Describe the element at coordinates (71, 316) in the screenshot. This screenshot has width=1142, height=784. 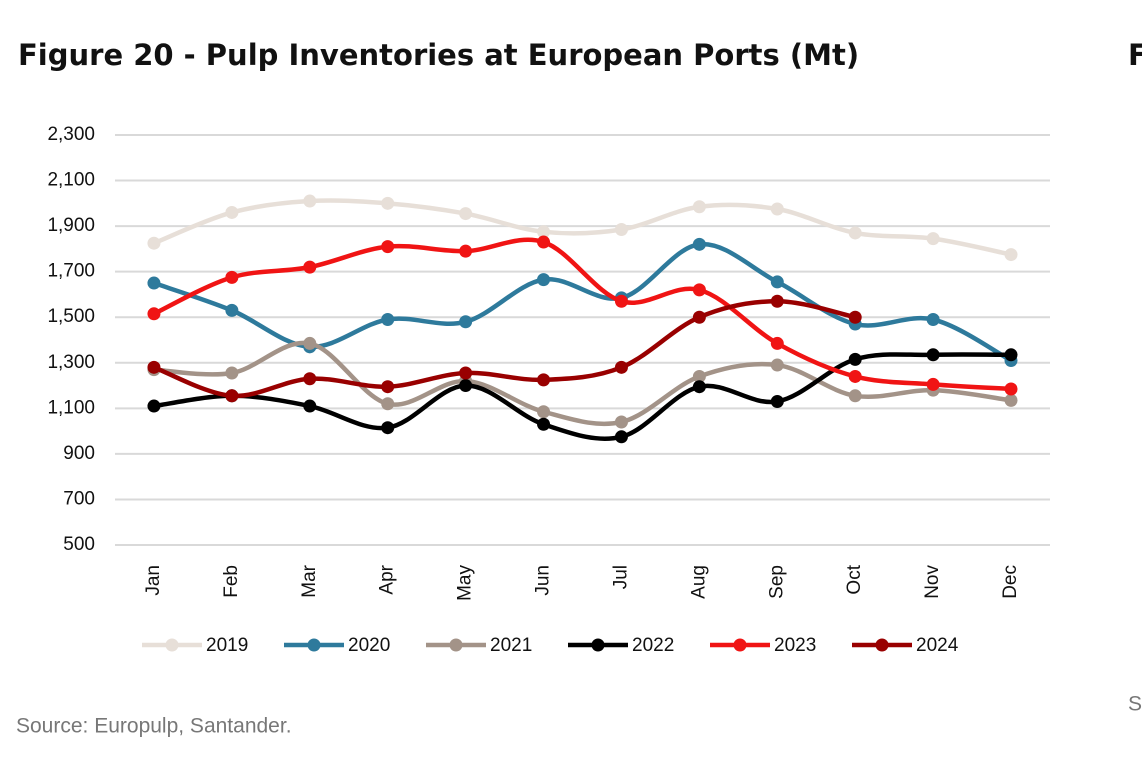
I see `y-tick-label: 1,500` at that location.